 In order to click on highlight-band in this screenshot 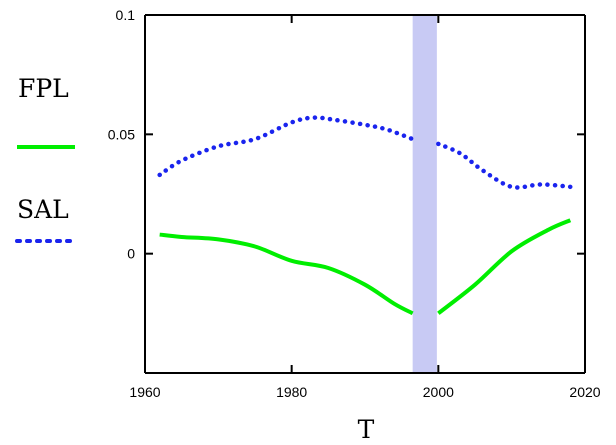, I will do `click(424, 194)`.